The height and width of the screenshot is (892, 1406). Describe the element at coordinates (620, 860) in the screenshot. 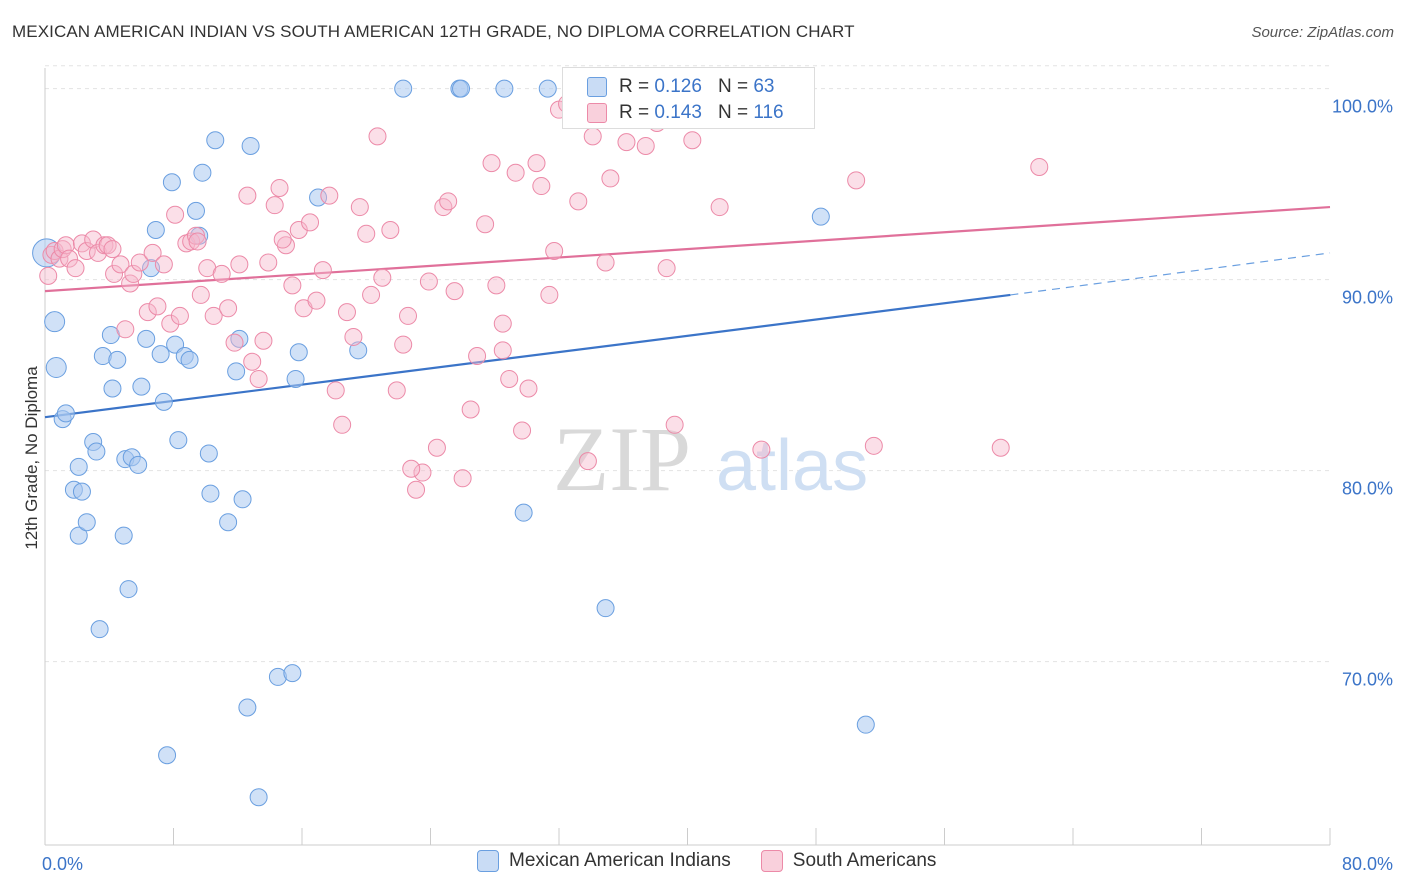

I see `legend-label: Mexican American Indians` at that location.